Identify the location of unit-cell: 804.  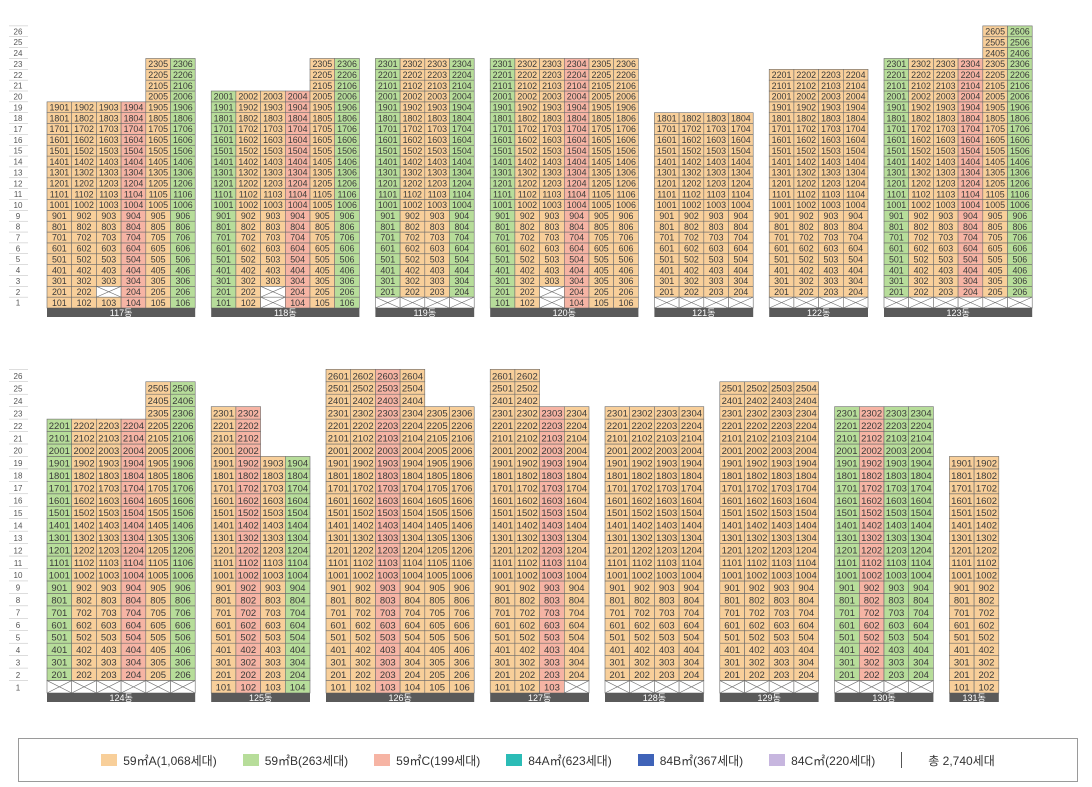
(741, 226).